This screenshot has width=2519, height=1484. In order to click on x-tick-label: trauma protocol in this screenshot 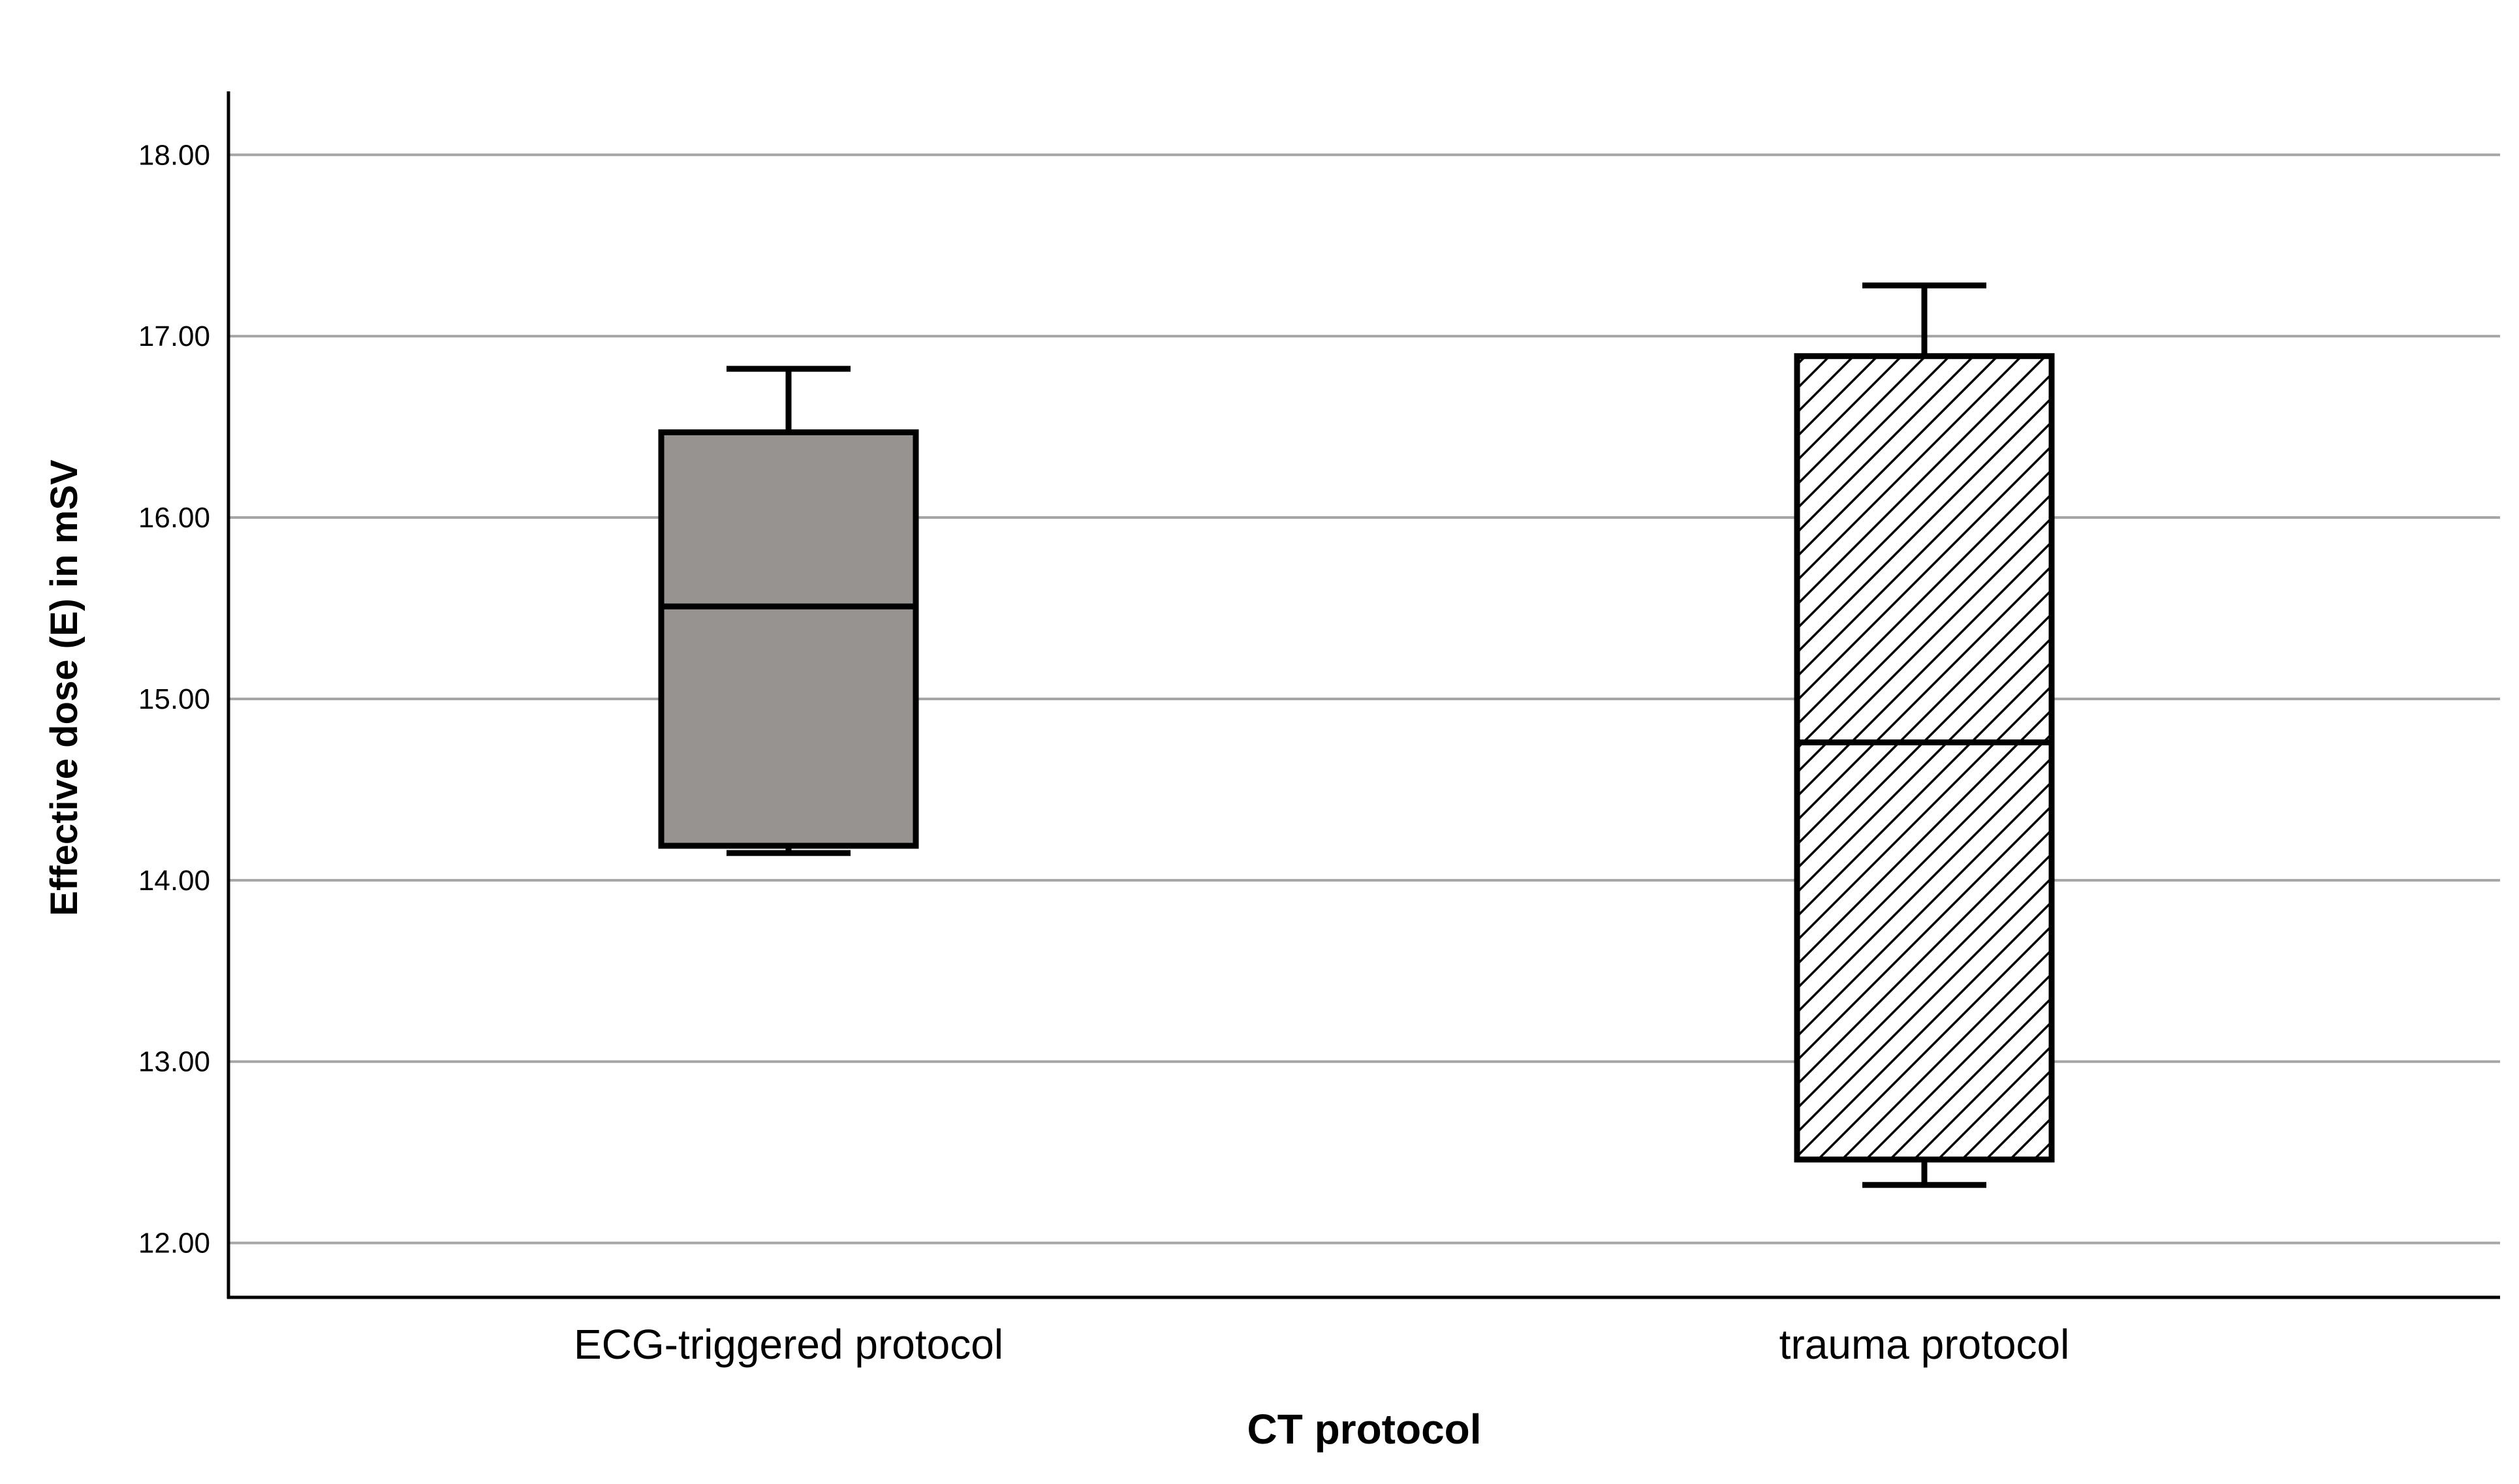, I will do `click(1924, 1344)`.